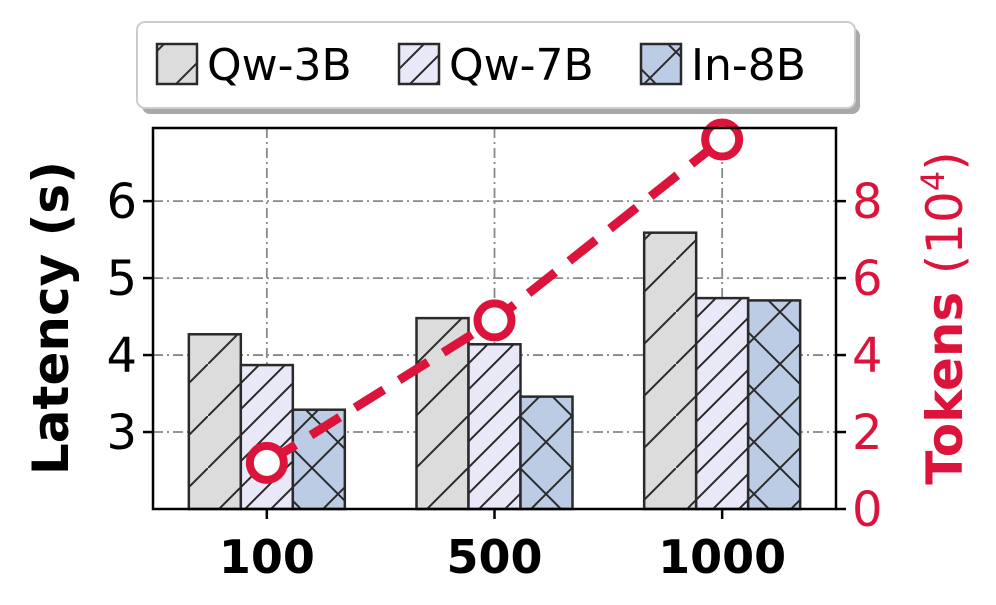  I want to click on y2-axis-title: Tokens (104), so click(944, 317).